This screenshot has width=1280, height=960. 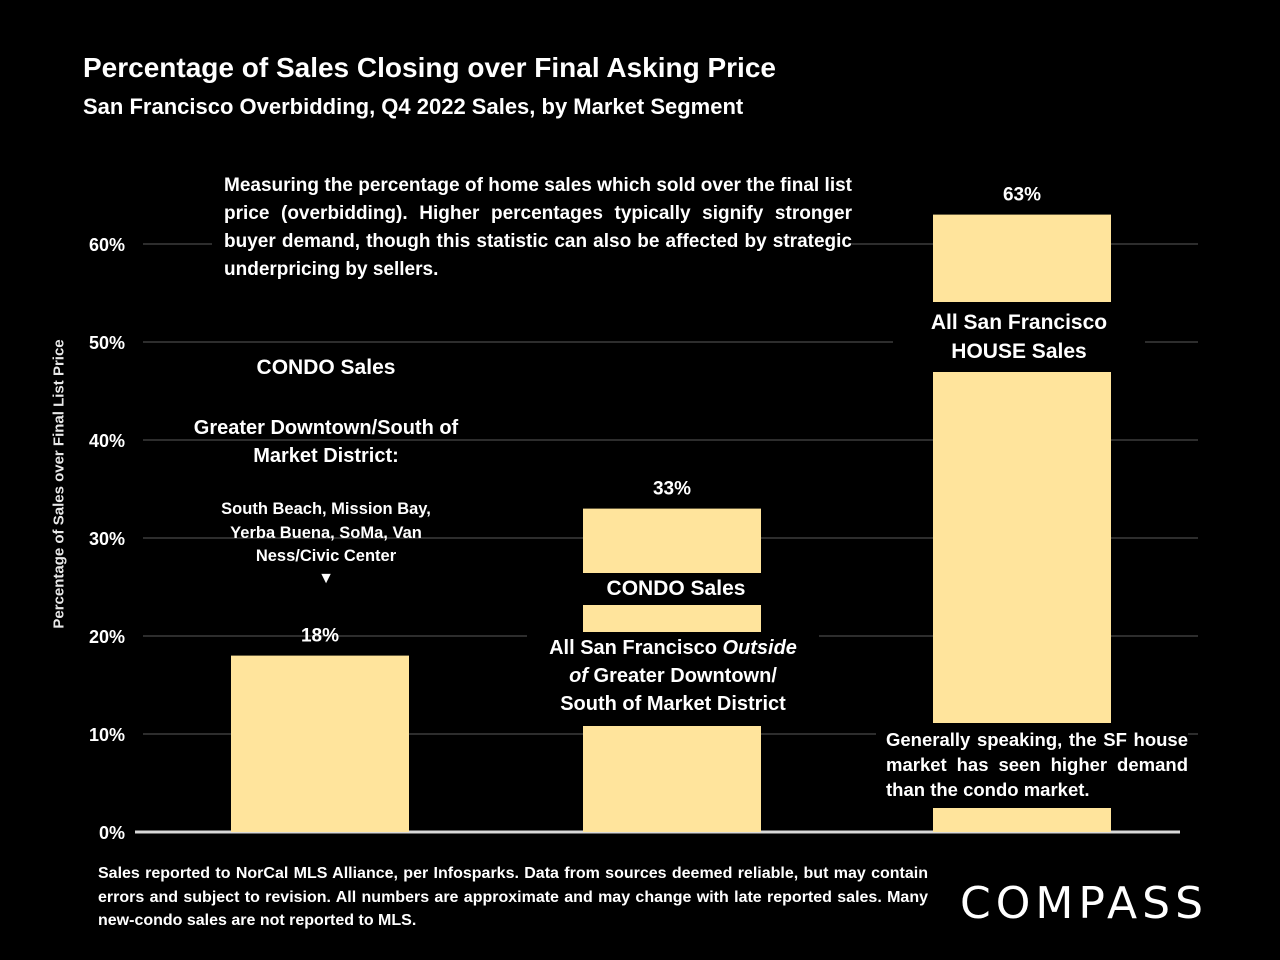 What do you see at coordinates (107, 539) in the screenshot?
I see `y-tick-label: 30%` at bounding box center [107, 539].